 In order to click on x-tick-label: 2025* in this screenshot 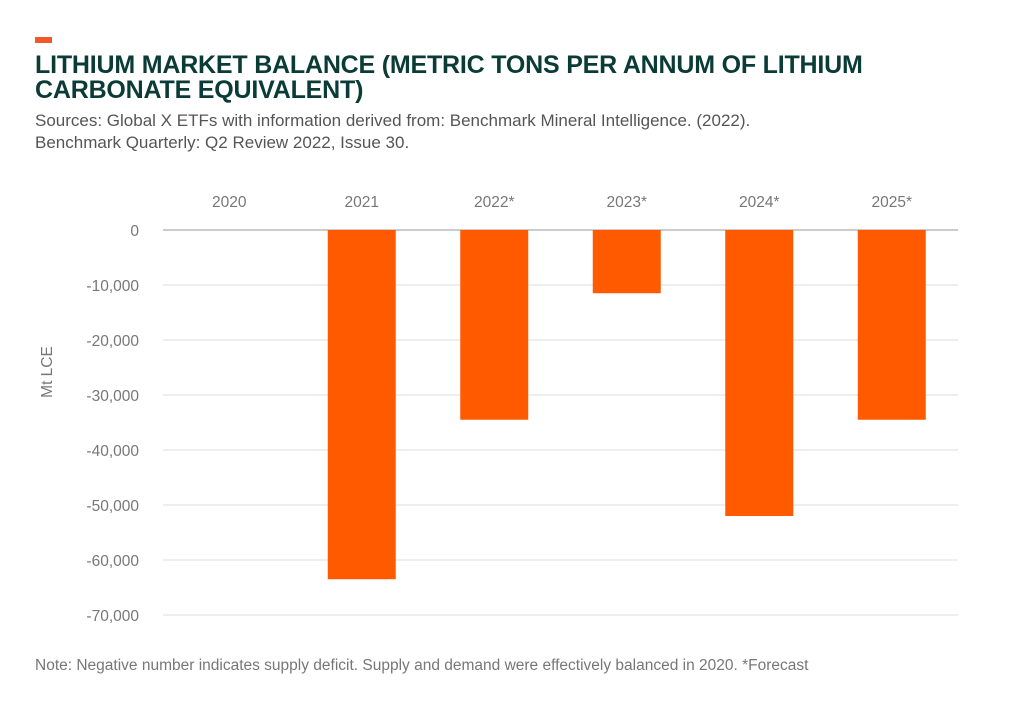, I will do `click(891, 202)`.